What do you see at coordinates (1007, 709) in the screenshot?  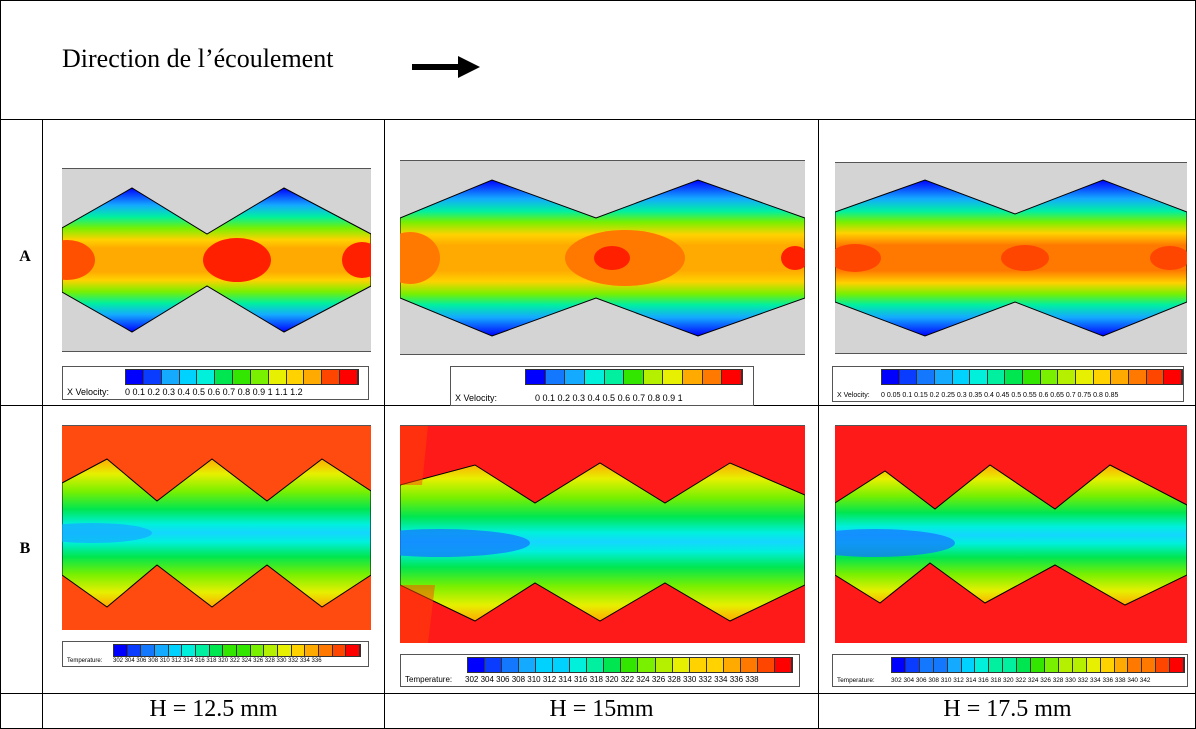 I see `column-label-h17-5: H = 17.5 mm` at bounding box center [1007, 709].